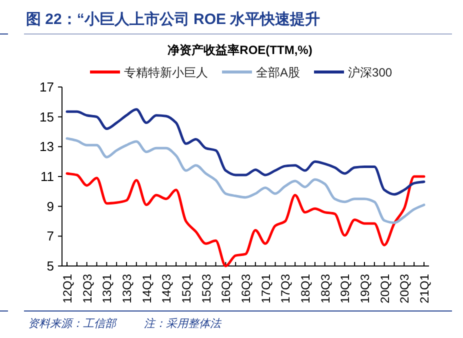  What do you see at coordinates (385, 289) in the screenshot?
I see `x-tick-label: 20Q1` at bounding box center [385, 289].